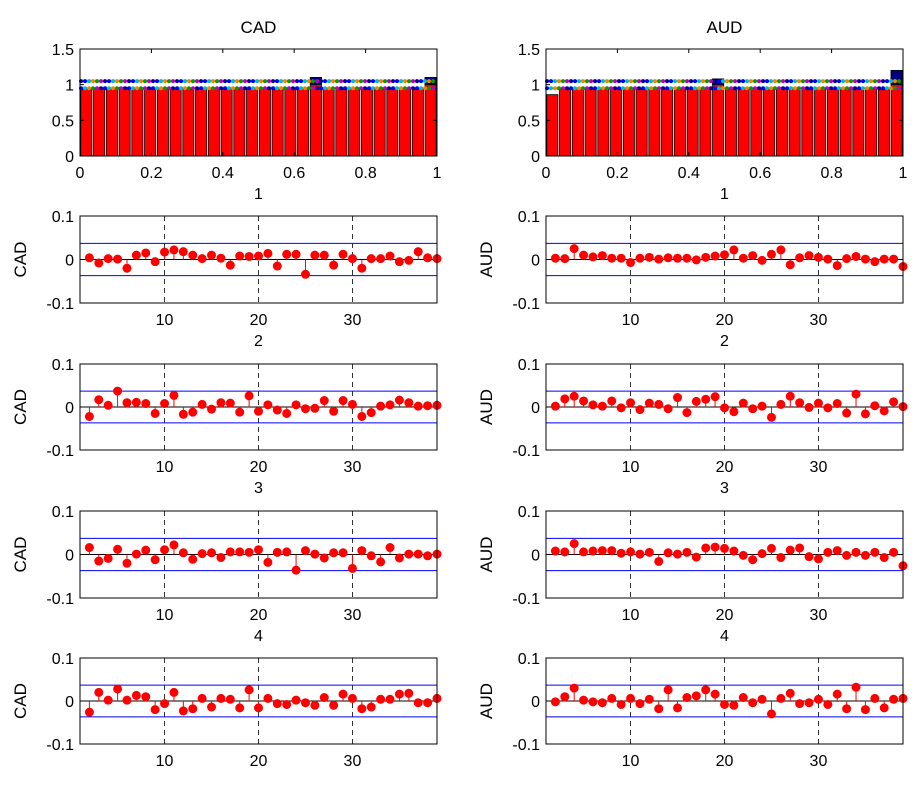 This screenshot has width=917, height=790. I want to click on stem-chart-aud-4: 10 20 30 0.1 0 -0.1 AUD, so click(692, 710).